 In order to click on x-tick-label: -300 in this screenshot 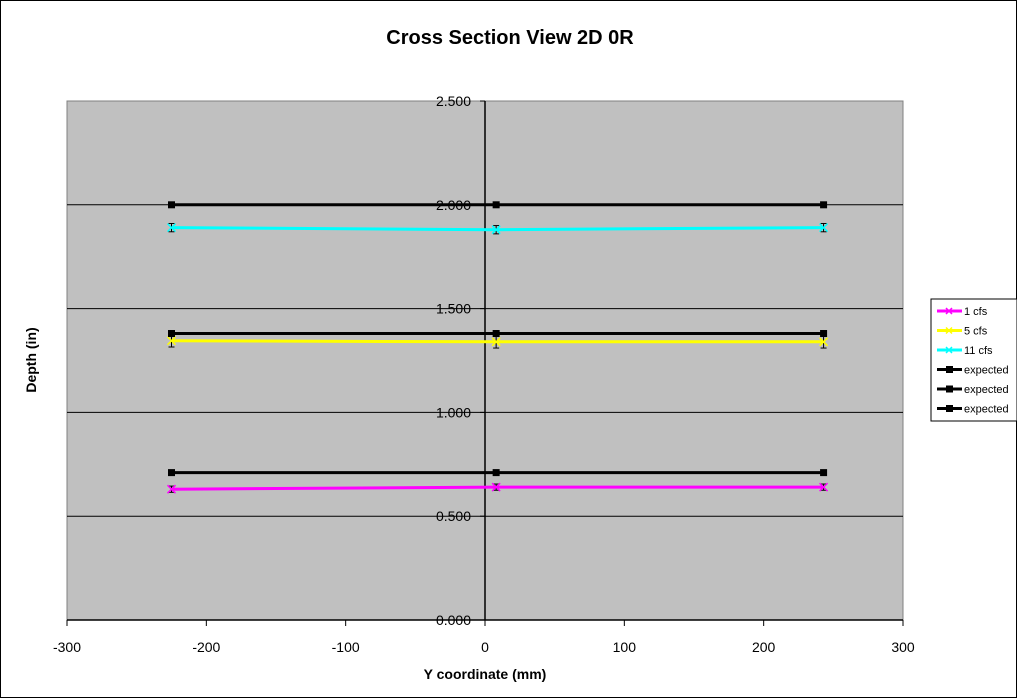, I will do `click(67, 647)`.